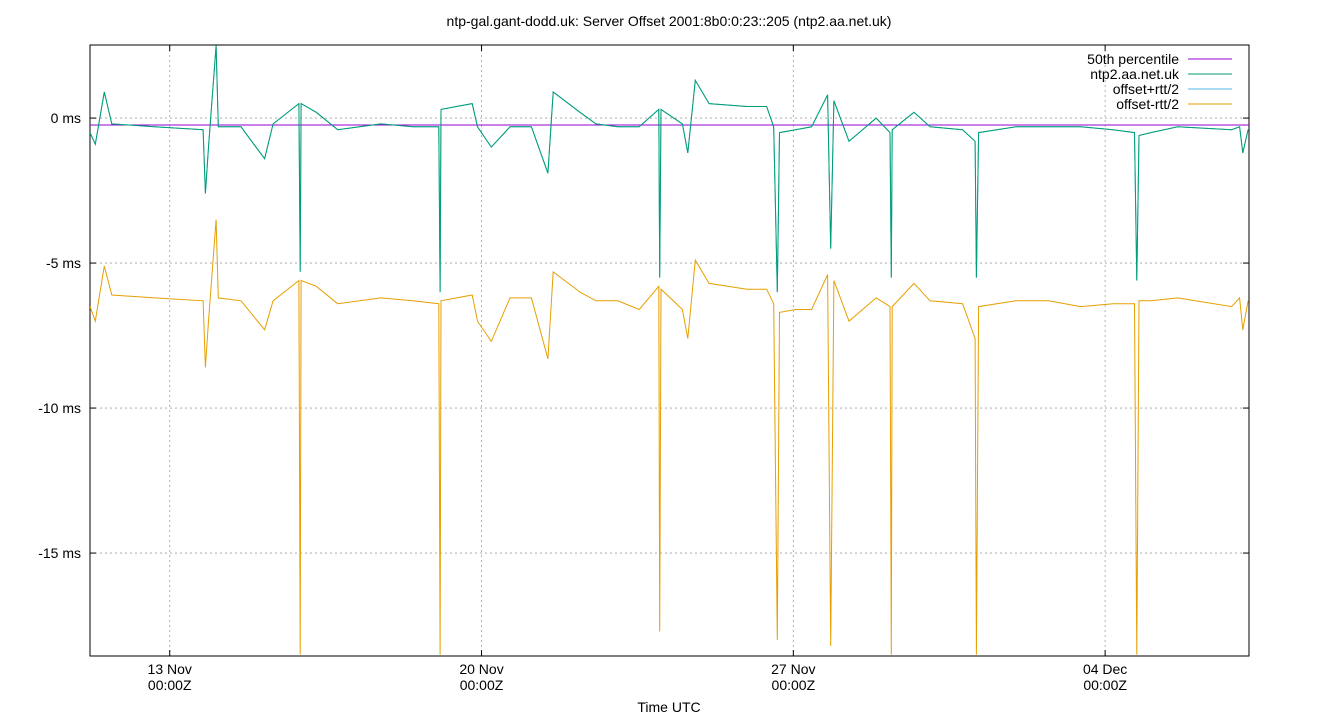 This screenshot has height=720, width=1340. What do you see at coordinates (1135, 74) in the screenshot?
I see `legend-label: ntp2.aa.net.uk` at bounding box center [1135, 74].